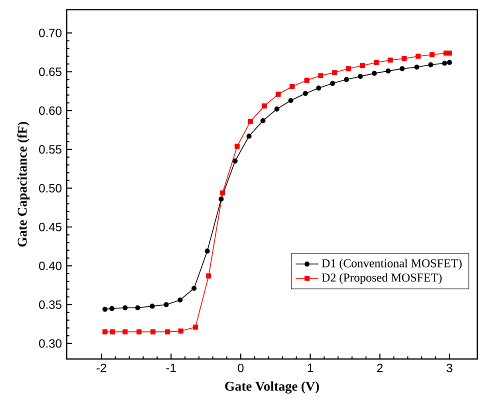  What do you see at coordinates (50, 149) in the screenshot?
I see `y-tick-label: 0.55` at bounding box center [50, 149].